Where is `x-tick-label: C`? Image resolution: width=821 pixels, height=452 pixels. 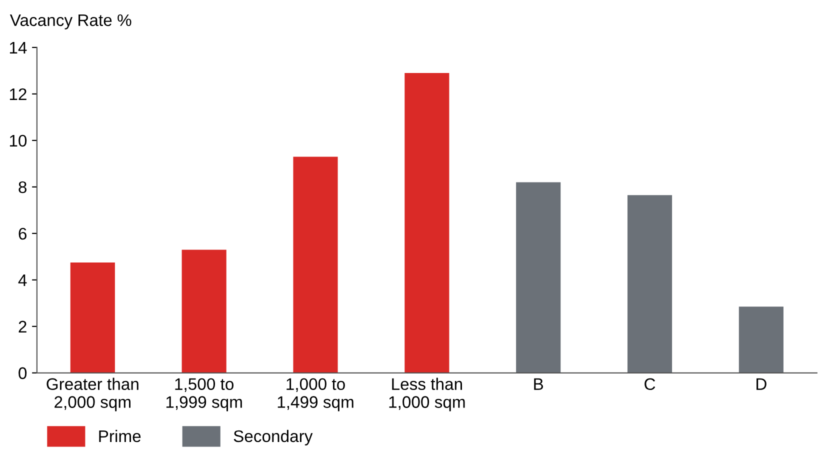 x-tick-label: C is located at coordinates (650, 384).